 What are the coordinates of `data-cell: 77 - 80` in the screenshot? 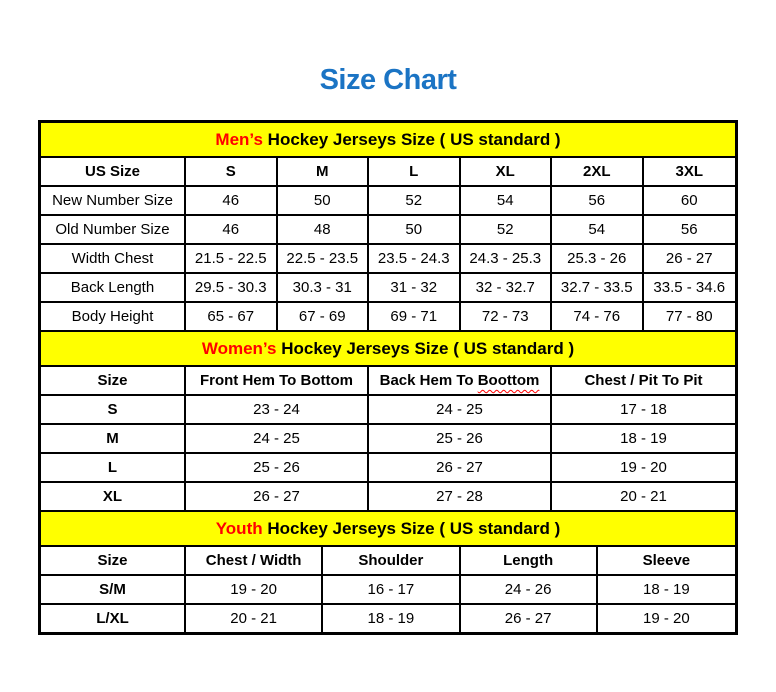 It's located at (689, 317).